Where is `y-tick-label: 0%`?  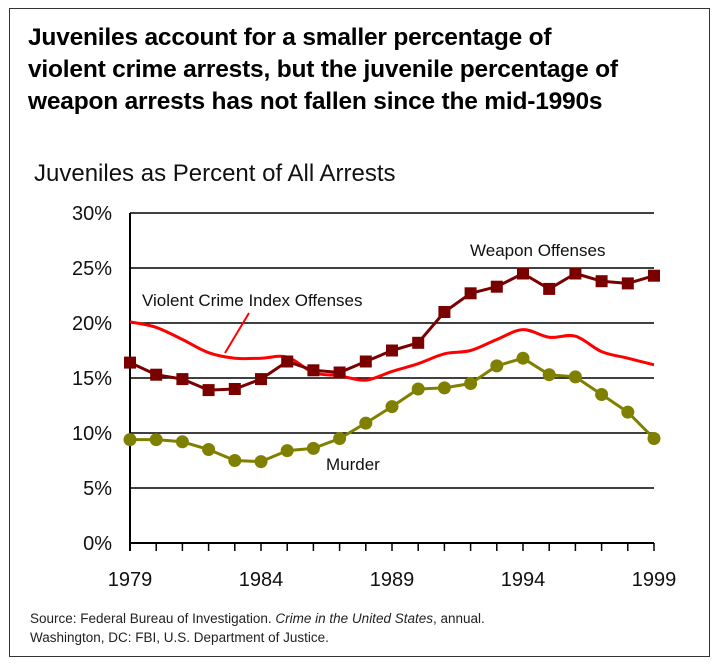
y-tick-label: 0% is located at coordinates (97, 544).